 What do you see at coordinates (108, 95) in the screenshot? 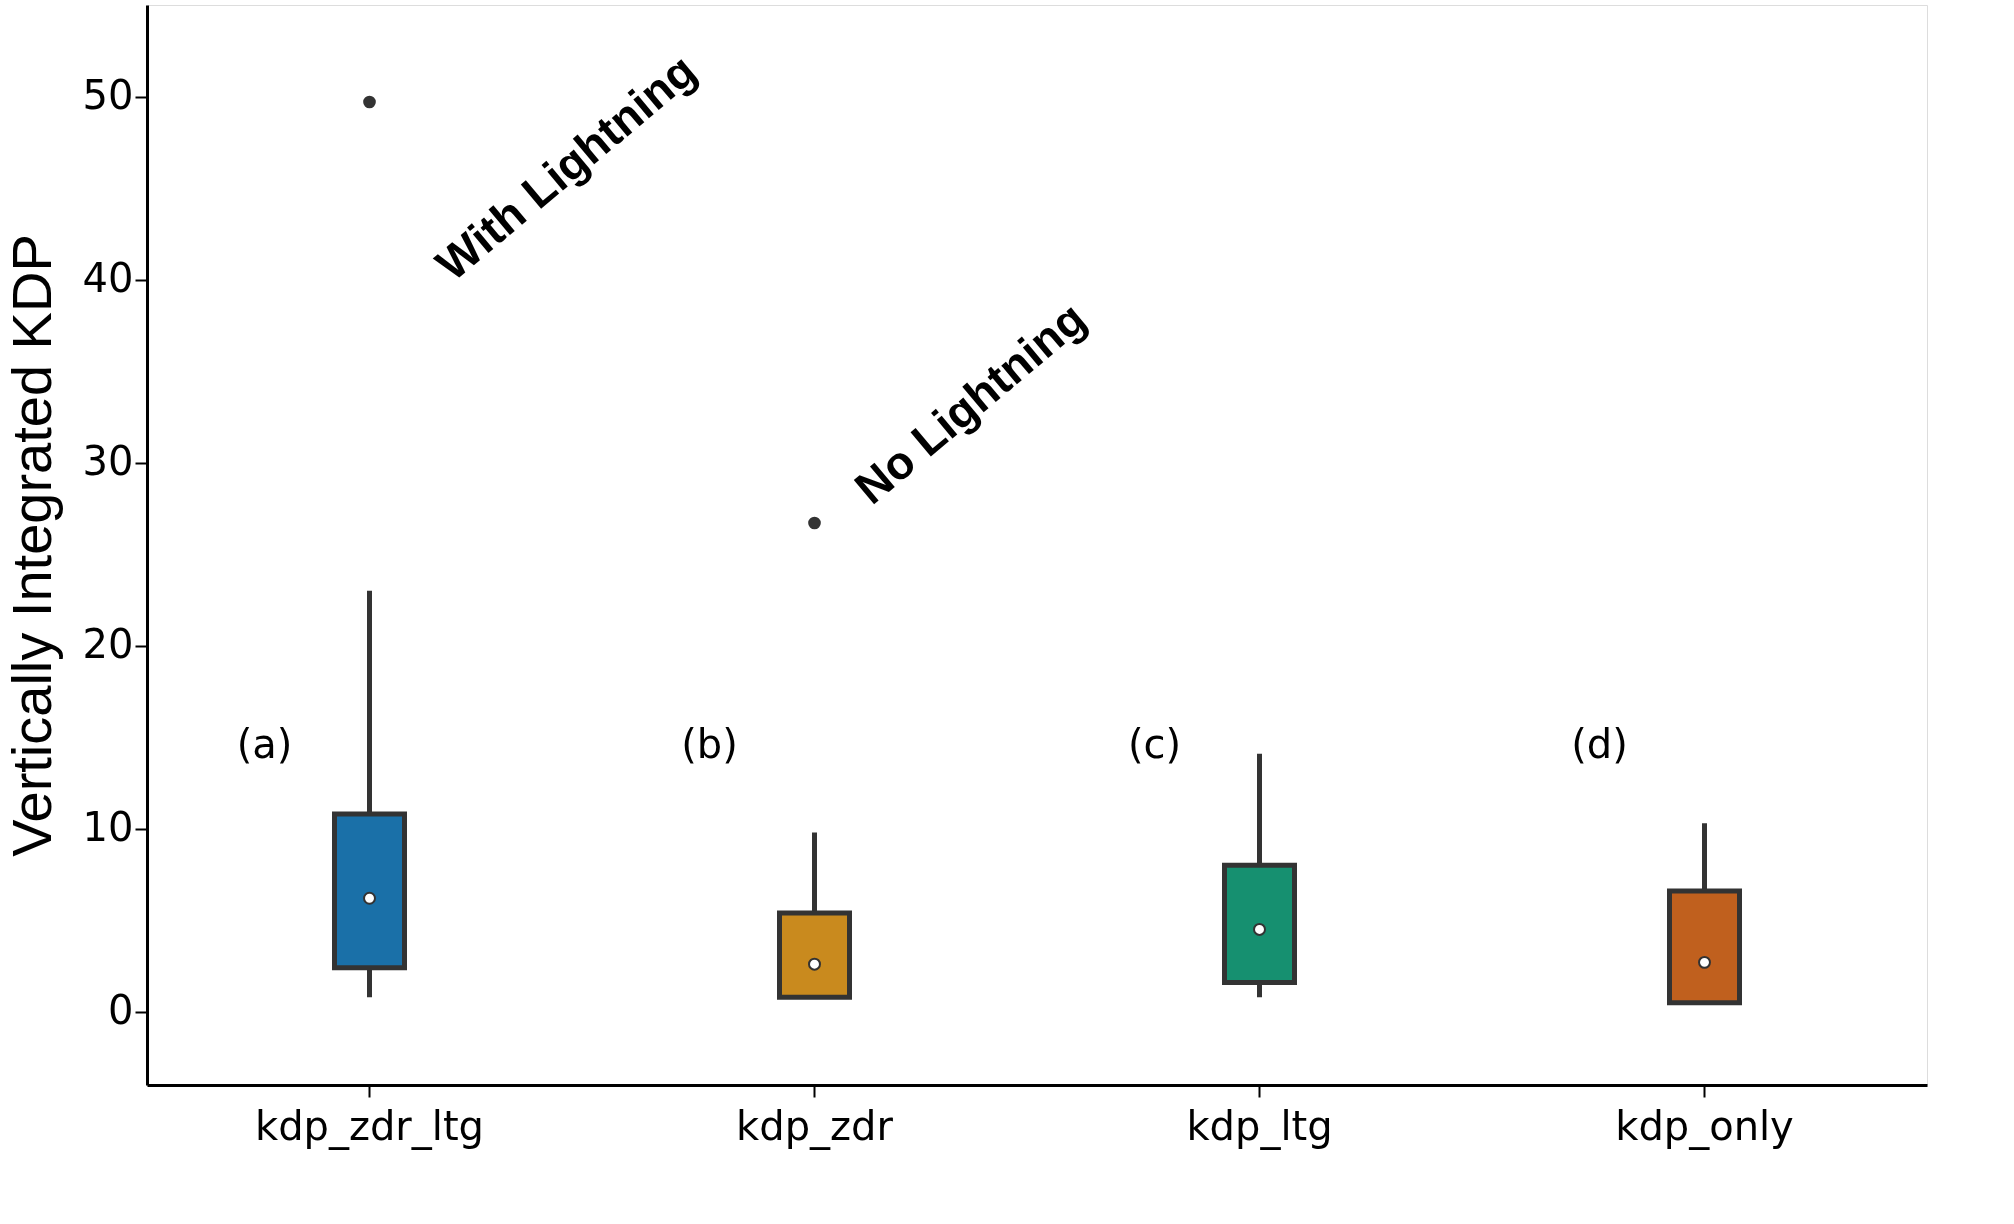
I see `y-tick-label: 50` at bounding box center [108, 95].